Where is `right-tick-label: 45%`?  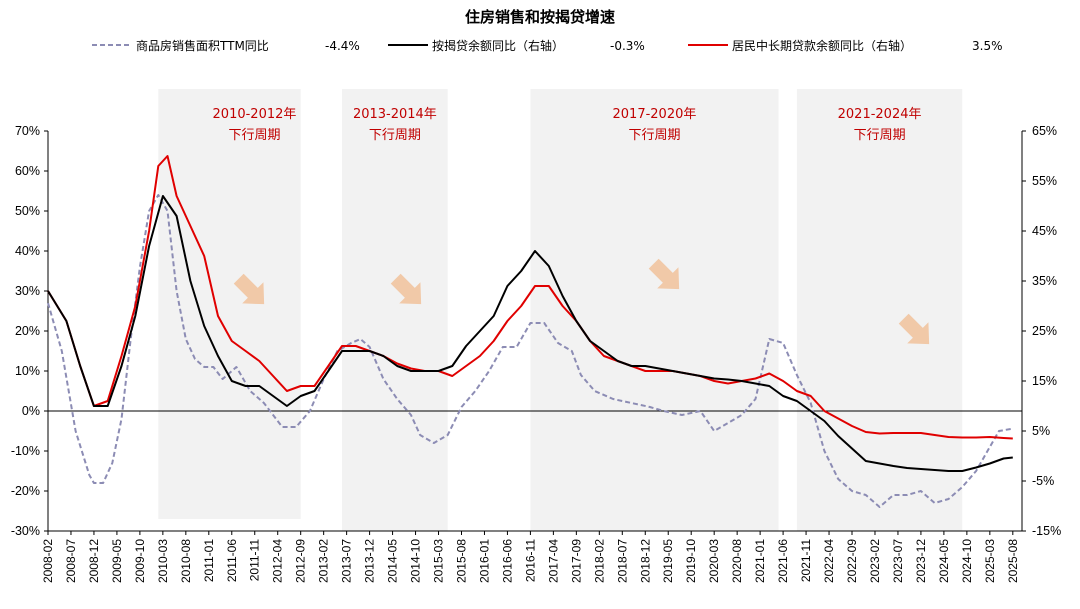 right-tick-label: 45% is located at coordinates (1044, 231).